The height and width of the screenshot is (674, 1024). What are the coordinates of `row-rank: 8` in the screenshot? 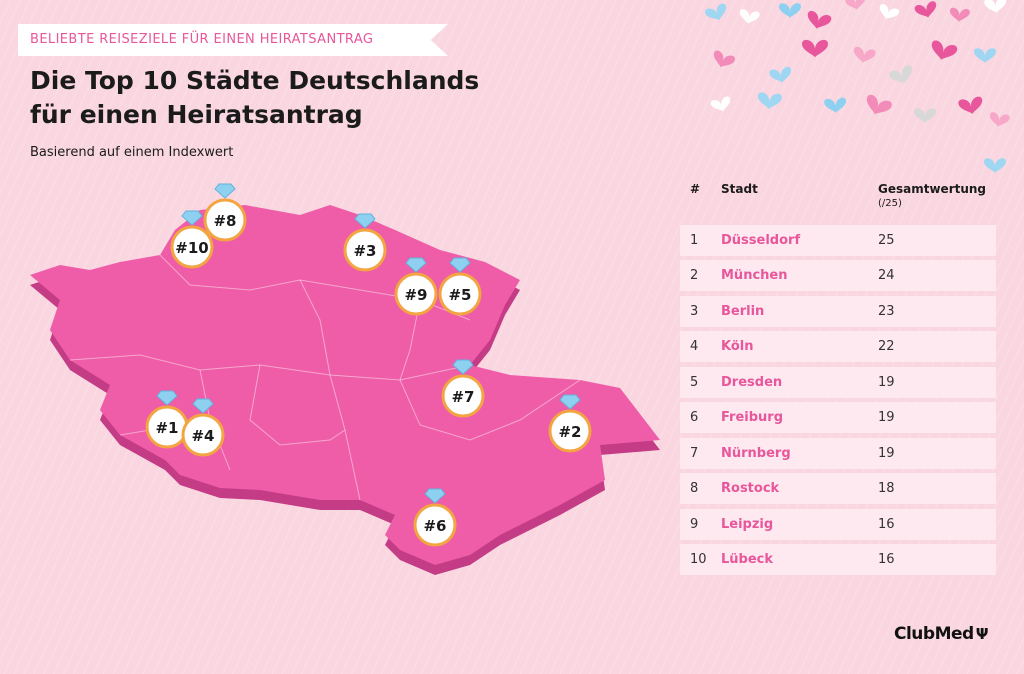 It's located at (694, 488).